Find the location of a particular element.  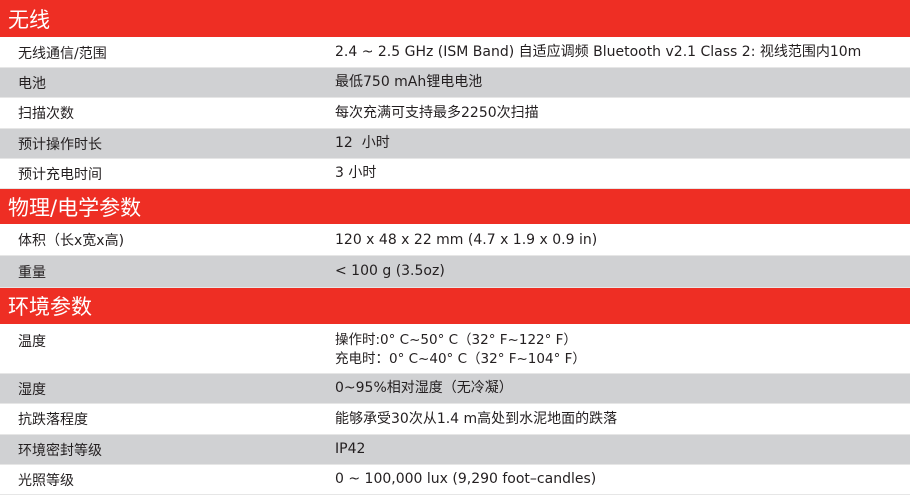

spec-label: 电池 is located at coordinates (32, 83).